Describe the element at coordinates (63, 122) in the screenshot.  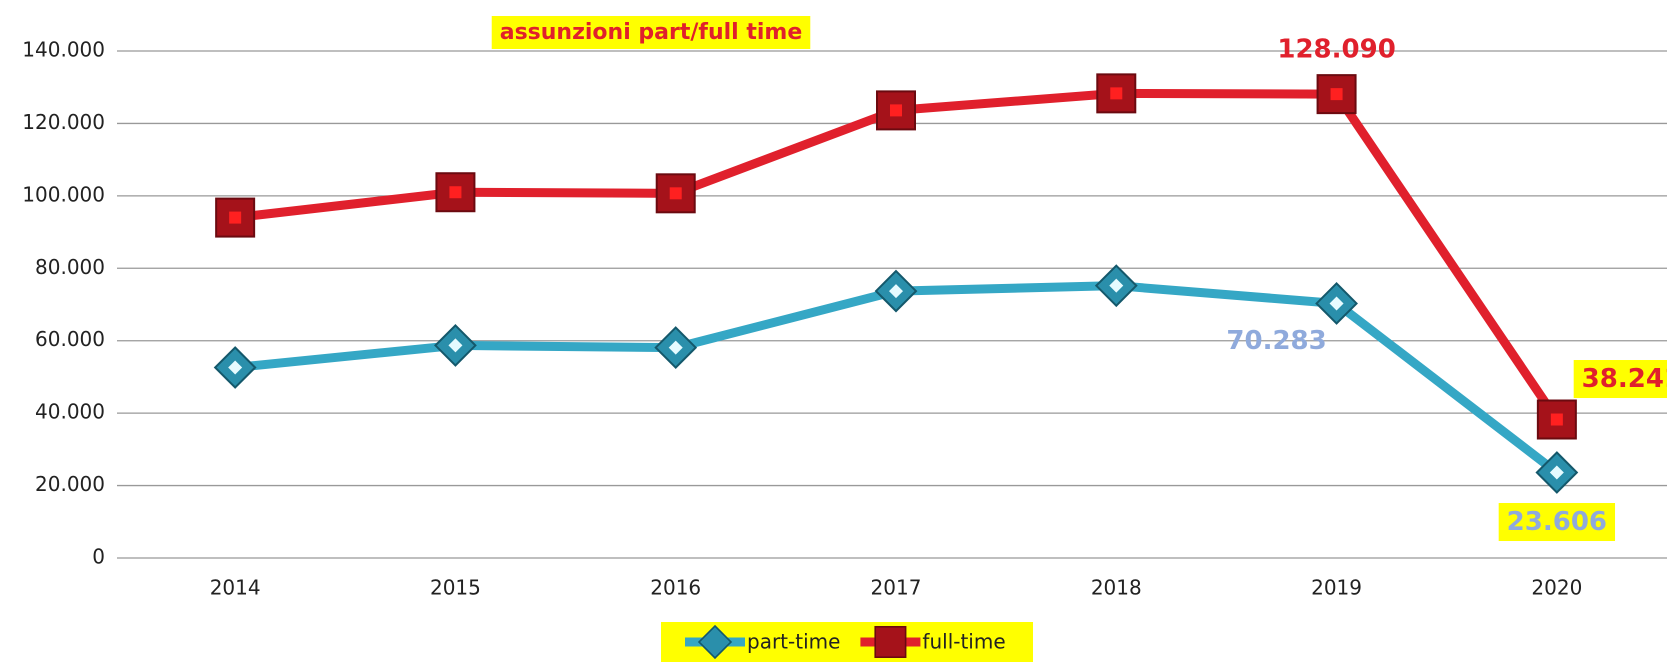
I see `y-tick-label: 120.000` at that location.